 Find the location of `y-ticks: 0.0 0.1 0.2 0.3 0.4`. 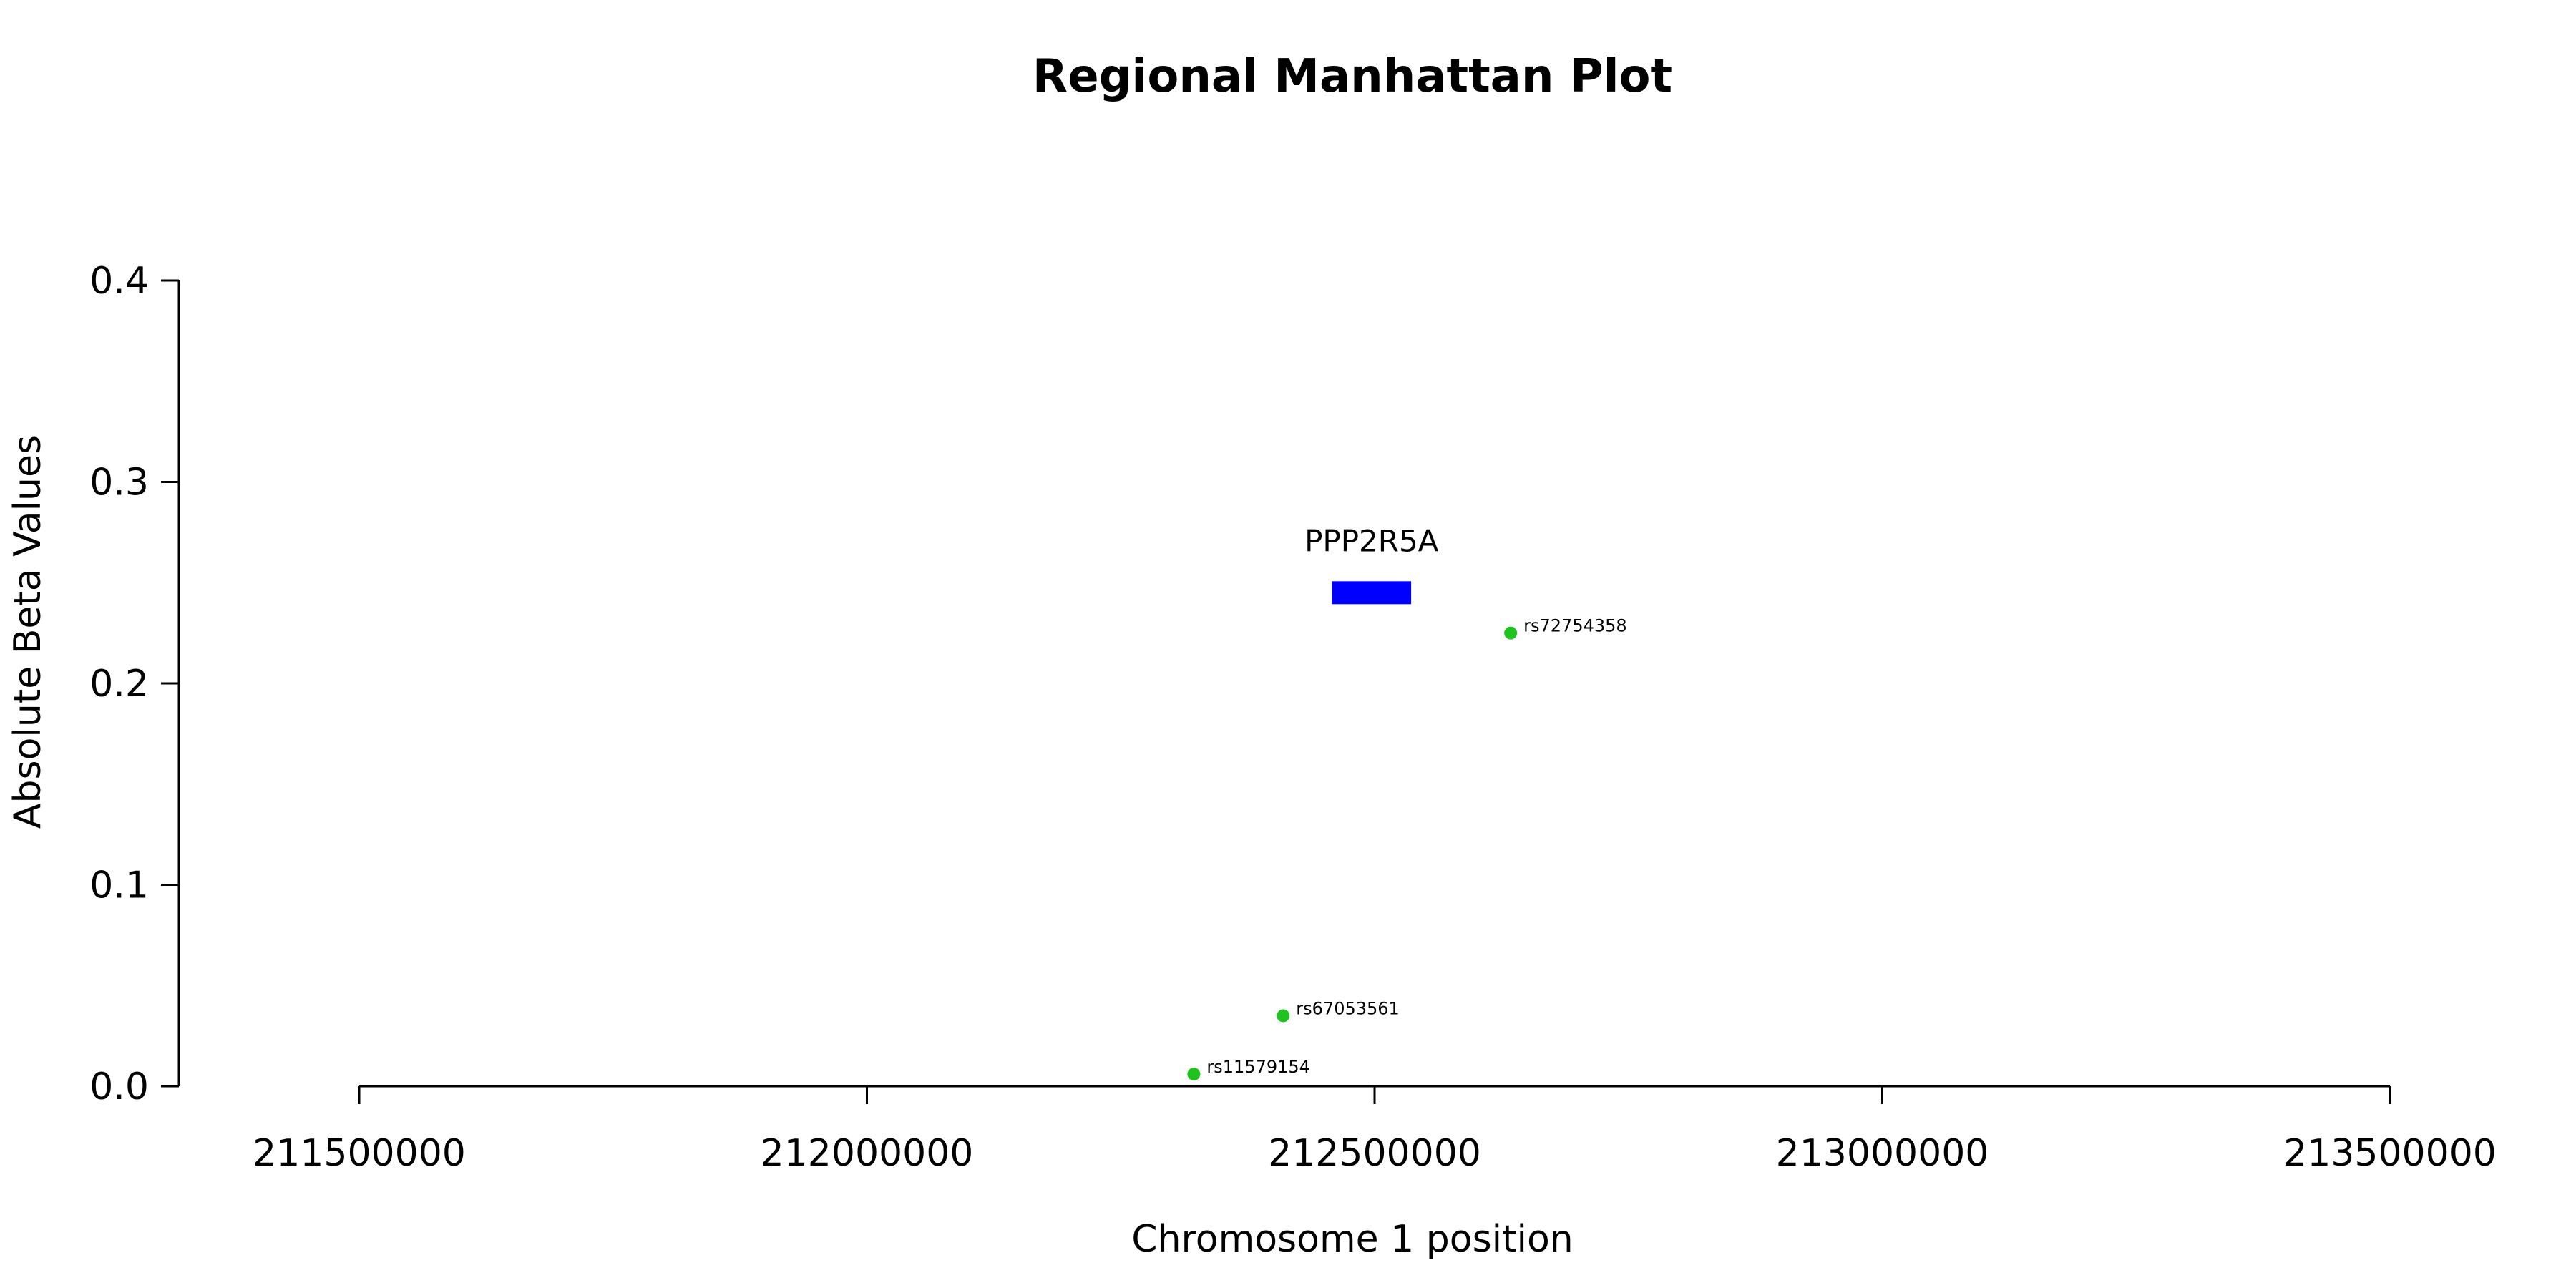

y-ticks: 0.0 0.1 0.2 0.3 0.4 is located at coordinates (134, 684).